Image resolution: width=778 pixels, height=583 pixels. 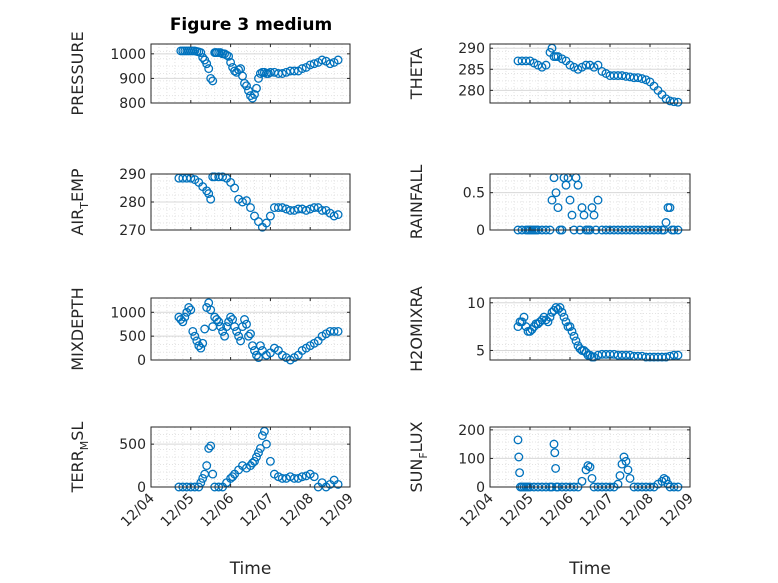 What do you see at coordinates (77, 328) in the screenshot?
I see `y-axis-label-main: MIXDEPTH` at bounding box center [77, 328].